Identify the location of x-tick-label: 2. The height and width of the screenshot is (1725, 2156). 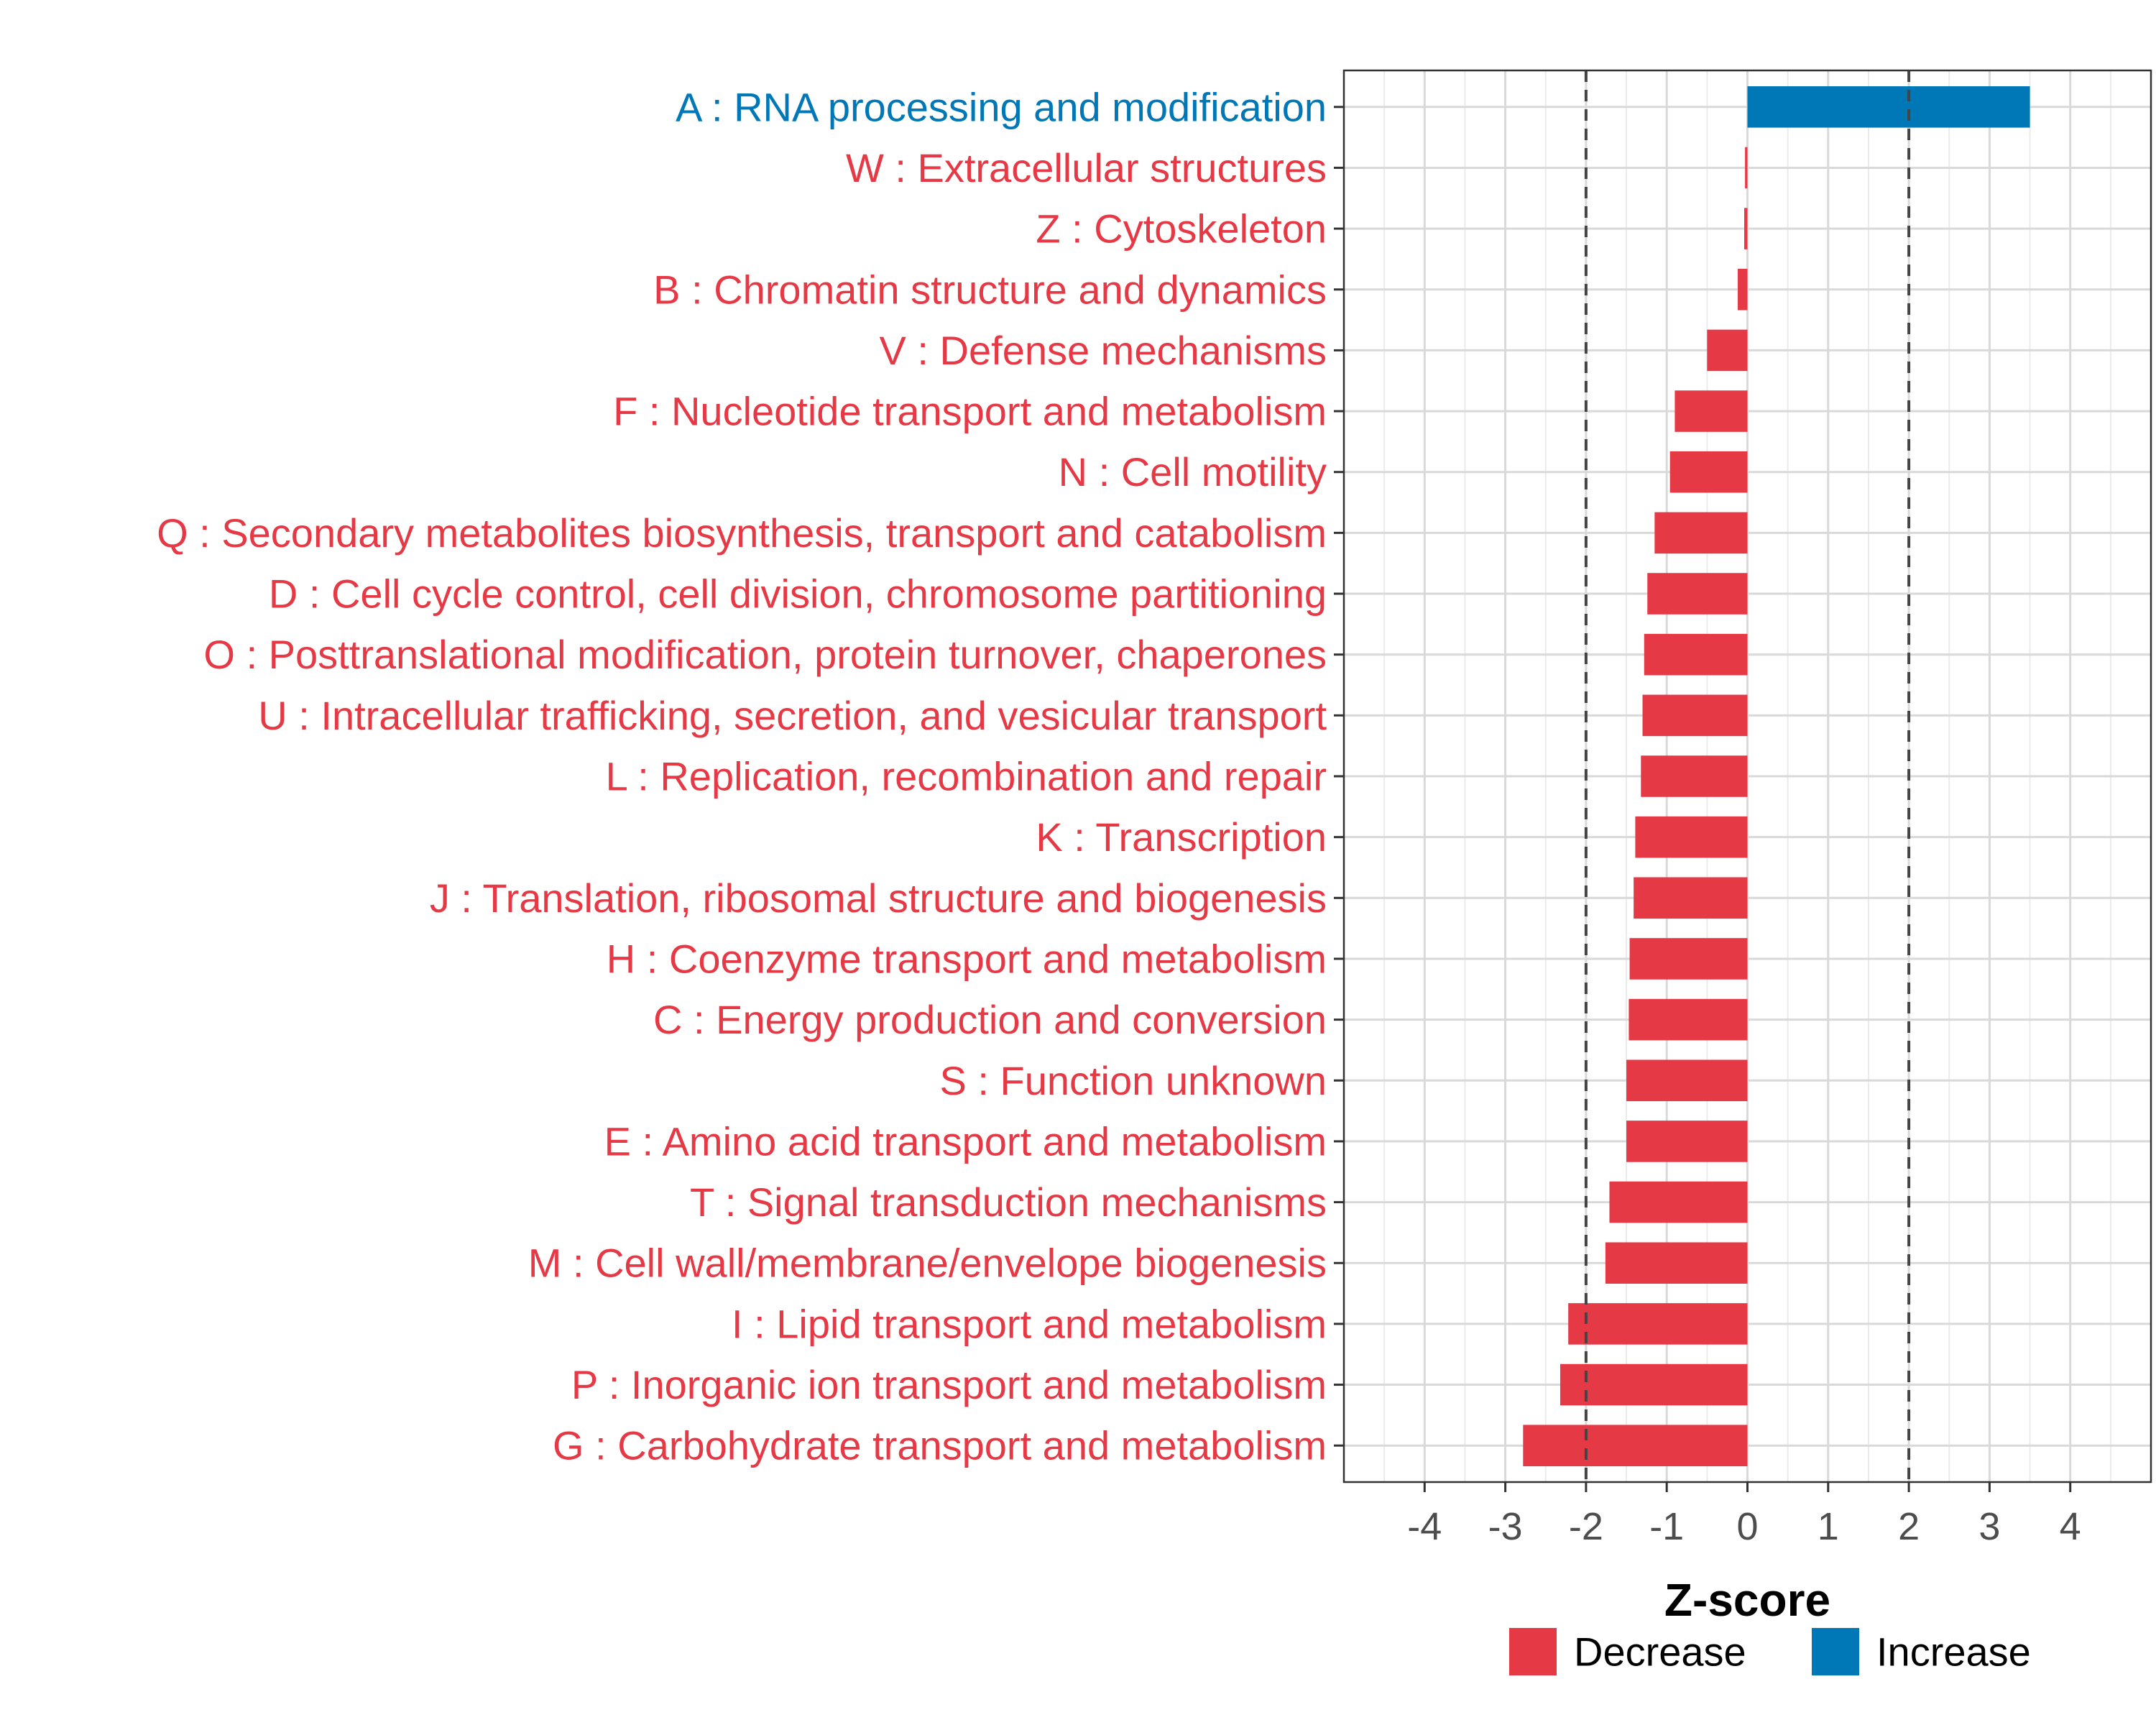
(1909, 1526).